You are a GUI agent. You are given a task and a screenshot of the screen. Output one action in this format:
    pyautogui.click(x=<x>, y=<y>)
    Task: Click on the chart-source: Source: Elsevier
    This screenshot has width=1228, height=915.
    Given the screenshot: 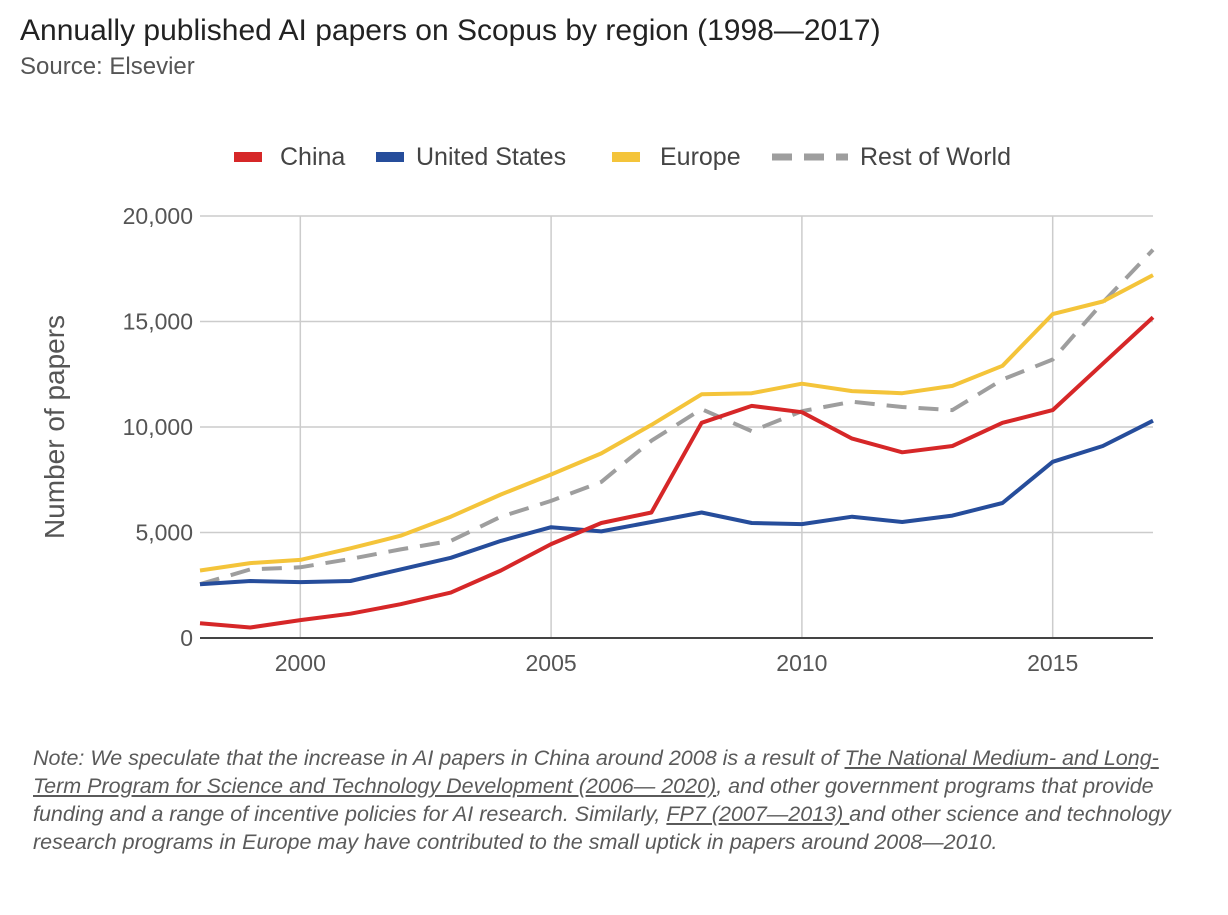 What is the action you would take?
    pyautogui.click(x=107, y=66)
    